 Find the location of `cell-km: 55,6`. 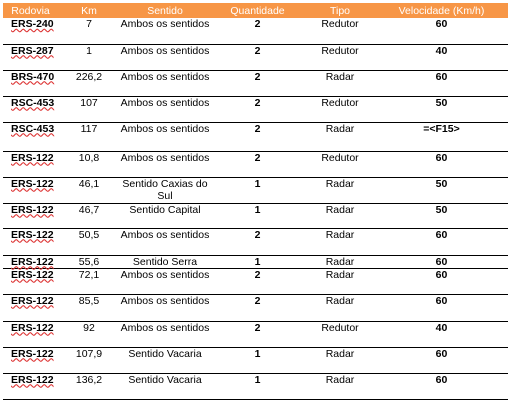

cell-km: 55,6 is located at coordinates (89, 262).